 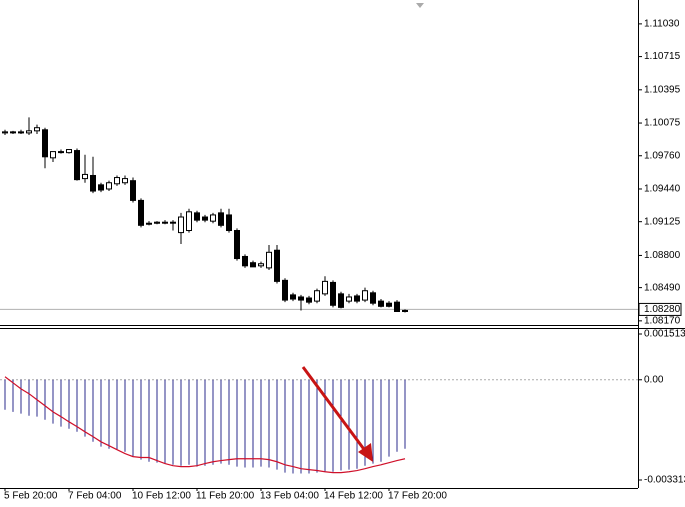 I want to click on y-tick-label: 1.09440, so click(x=662, y=189).